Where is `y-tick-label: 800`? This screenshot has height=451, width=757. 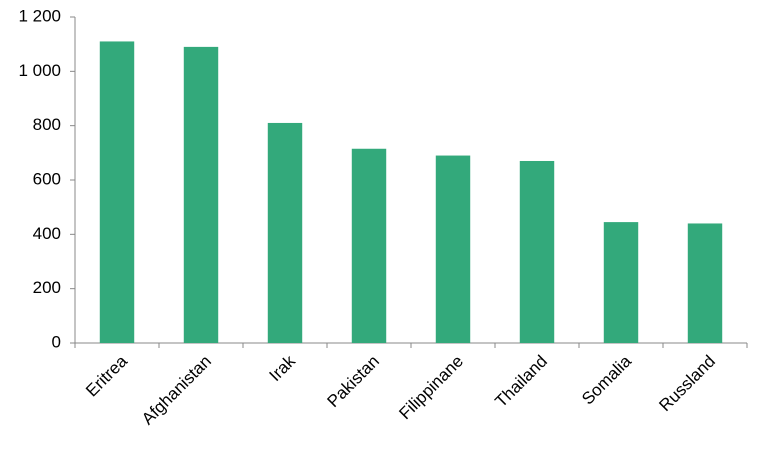
y-tick-label: 800 is located at coordinates (47, 124).